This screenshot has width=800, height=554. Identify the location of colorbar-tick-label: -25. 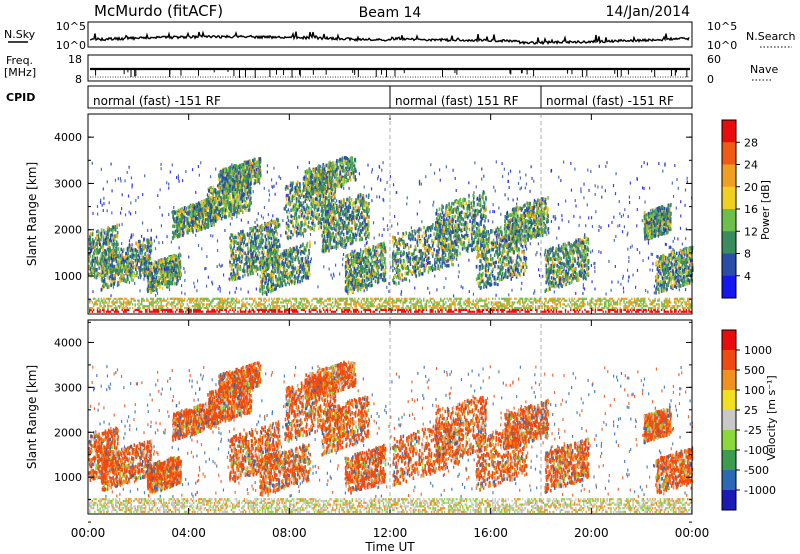
(753, 430).